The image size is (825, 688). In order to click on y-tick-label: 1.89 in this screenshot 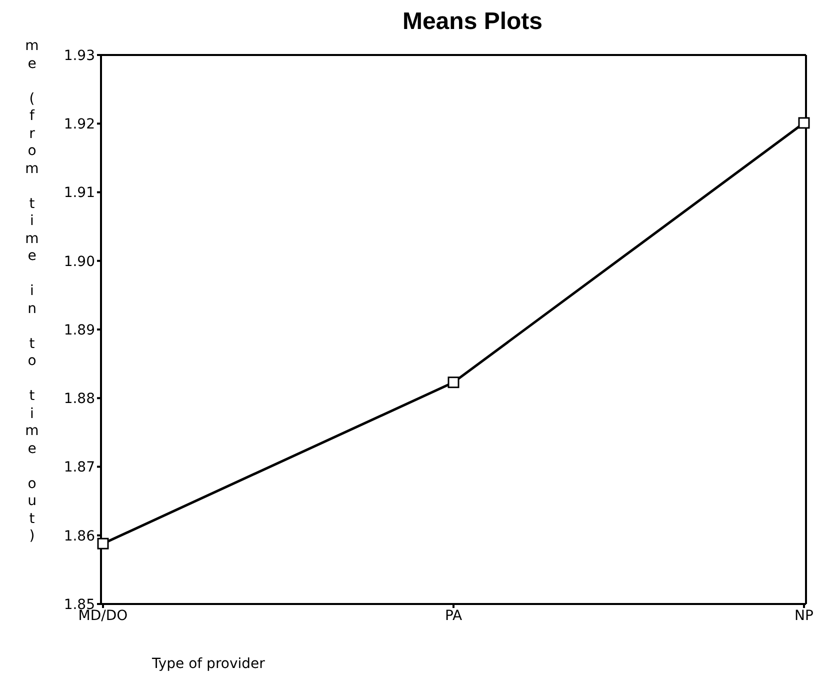, I will do `click(79, 330)`.